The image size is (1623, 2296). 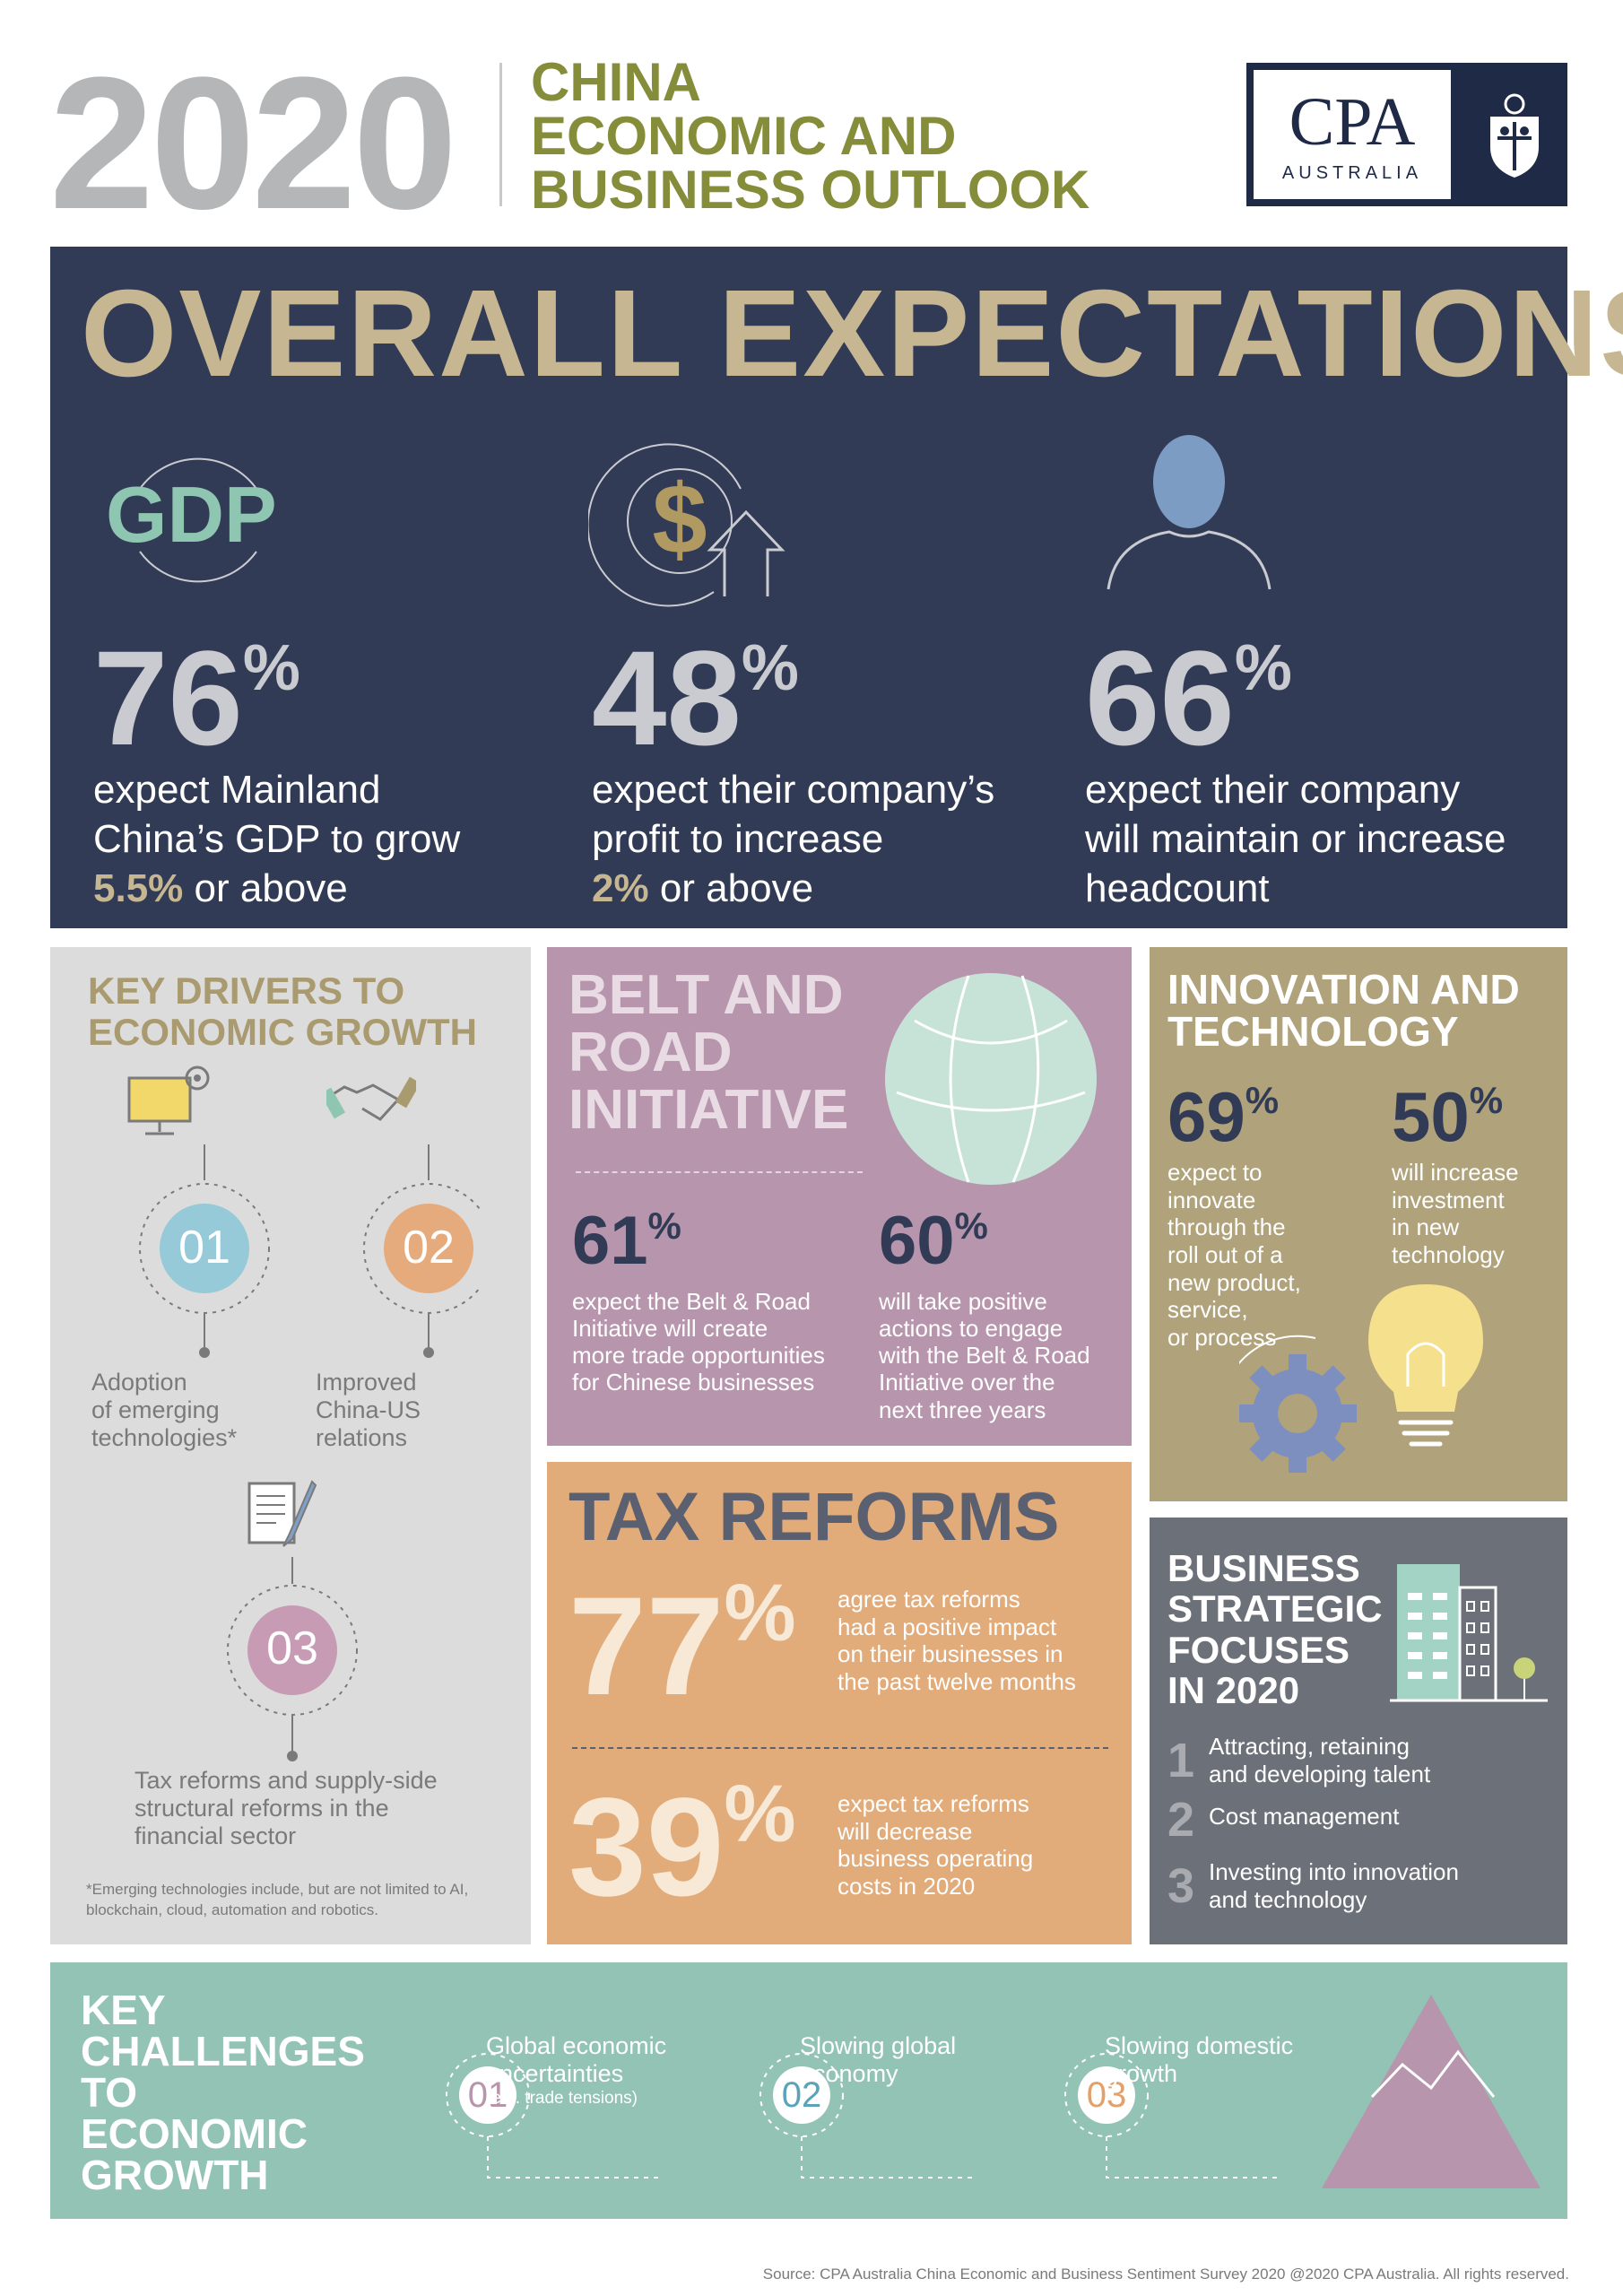 I want to click on report-title-line: BUSINESS OUTLOOK, so click(x=810, y=190).